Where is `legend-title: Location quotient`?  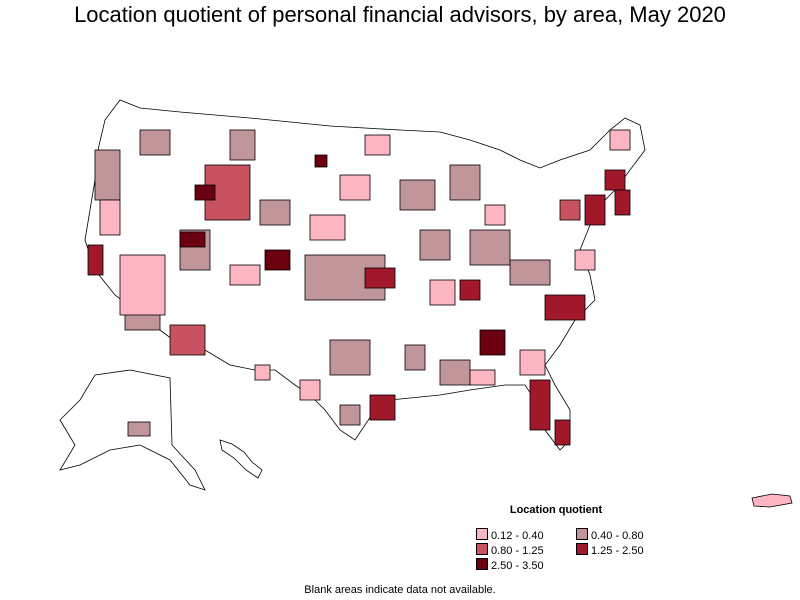 legend-title: Location quotient is located at coordinates (556, 510).